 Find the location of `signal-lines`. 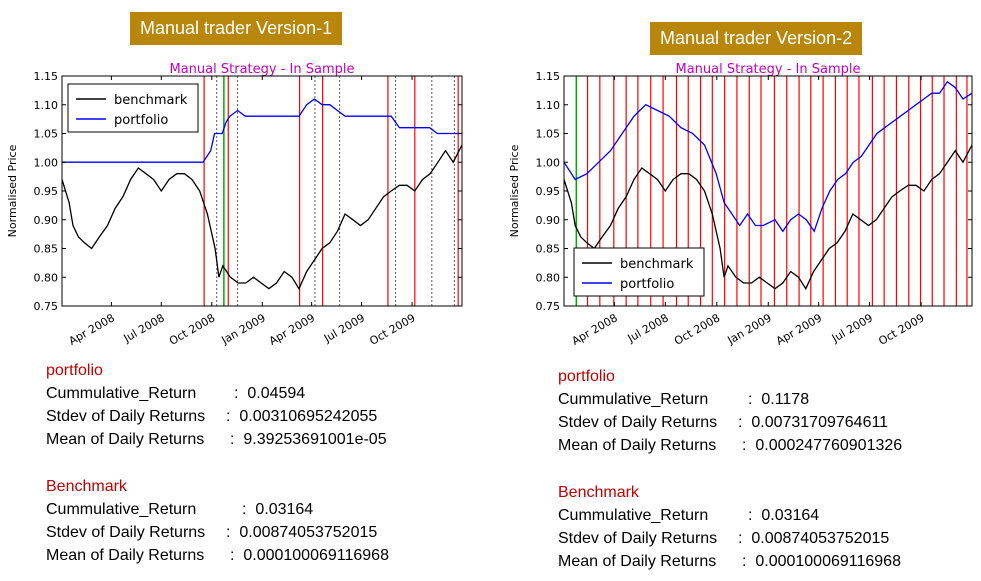

signal-lines is located at coordinates (331, 191).